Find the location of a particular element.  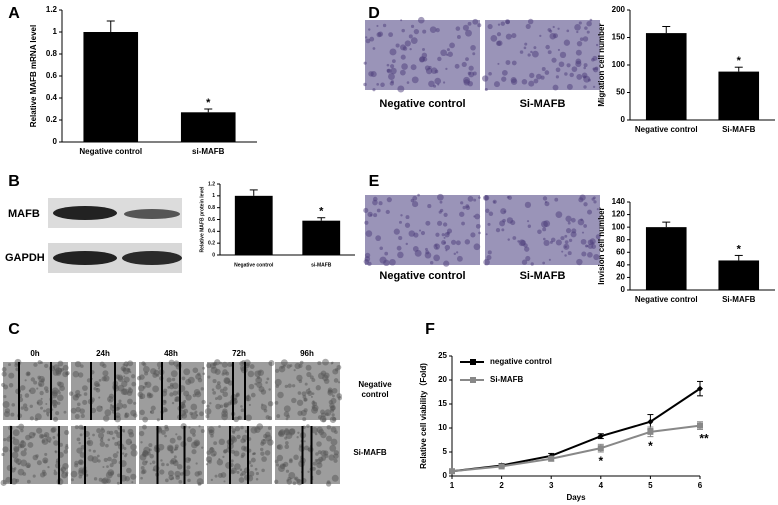

marker is located at coordinates (452, 471).